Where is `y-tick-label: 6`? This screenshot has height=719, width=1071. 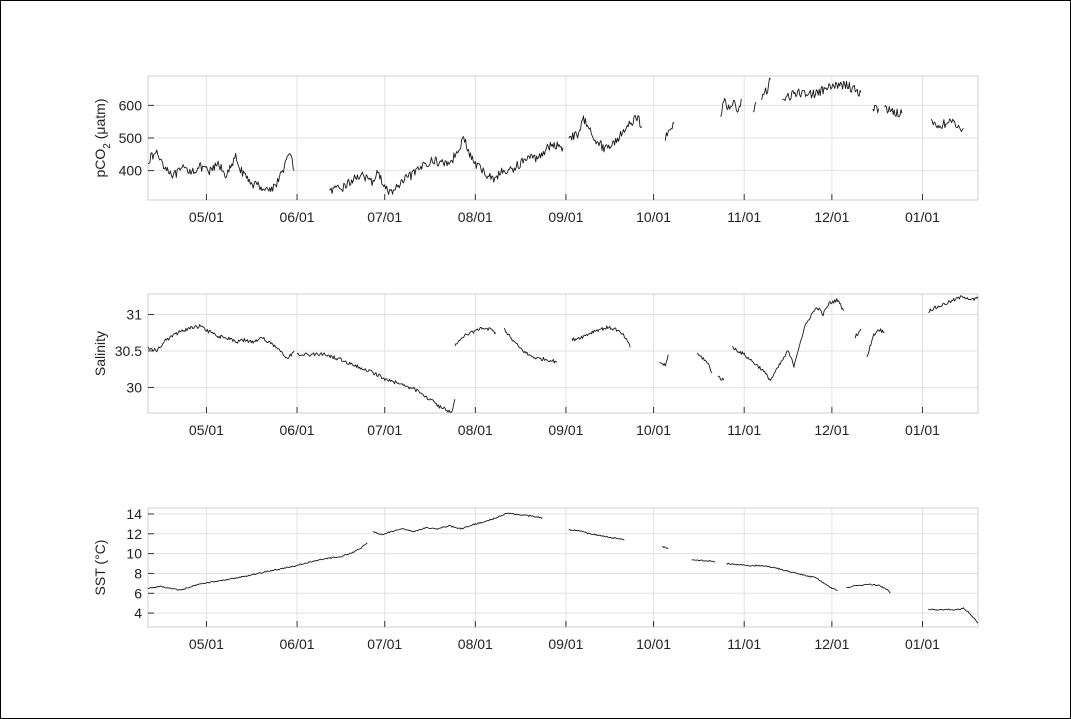
y-tick-label: 6 is located at coordinates (138, 593).